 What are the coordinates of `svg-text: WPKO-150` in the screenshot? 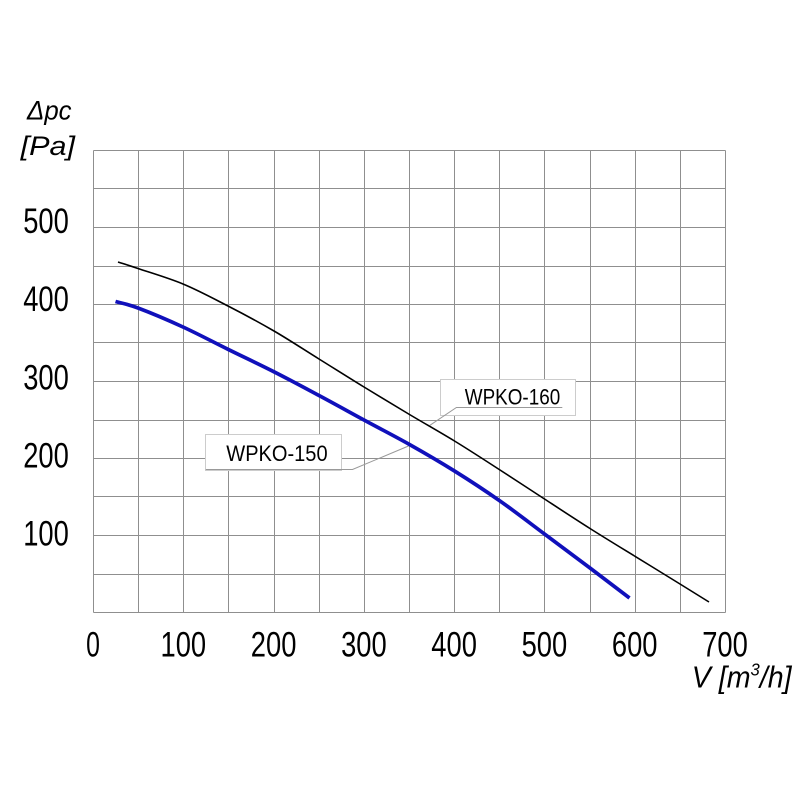 It's located at (276, 453).